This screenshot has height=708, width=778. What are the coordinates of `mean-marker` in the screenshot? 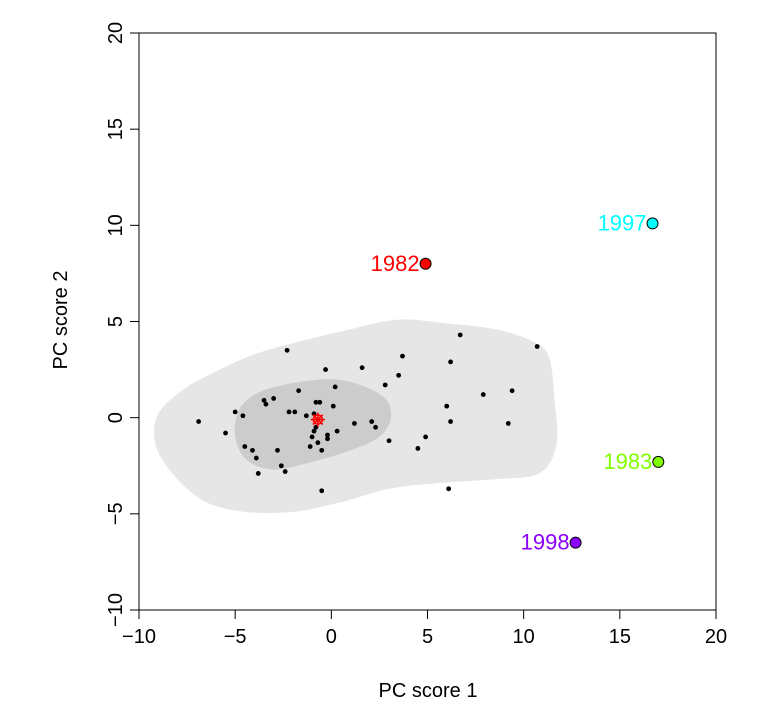 It's located at (317, 419).